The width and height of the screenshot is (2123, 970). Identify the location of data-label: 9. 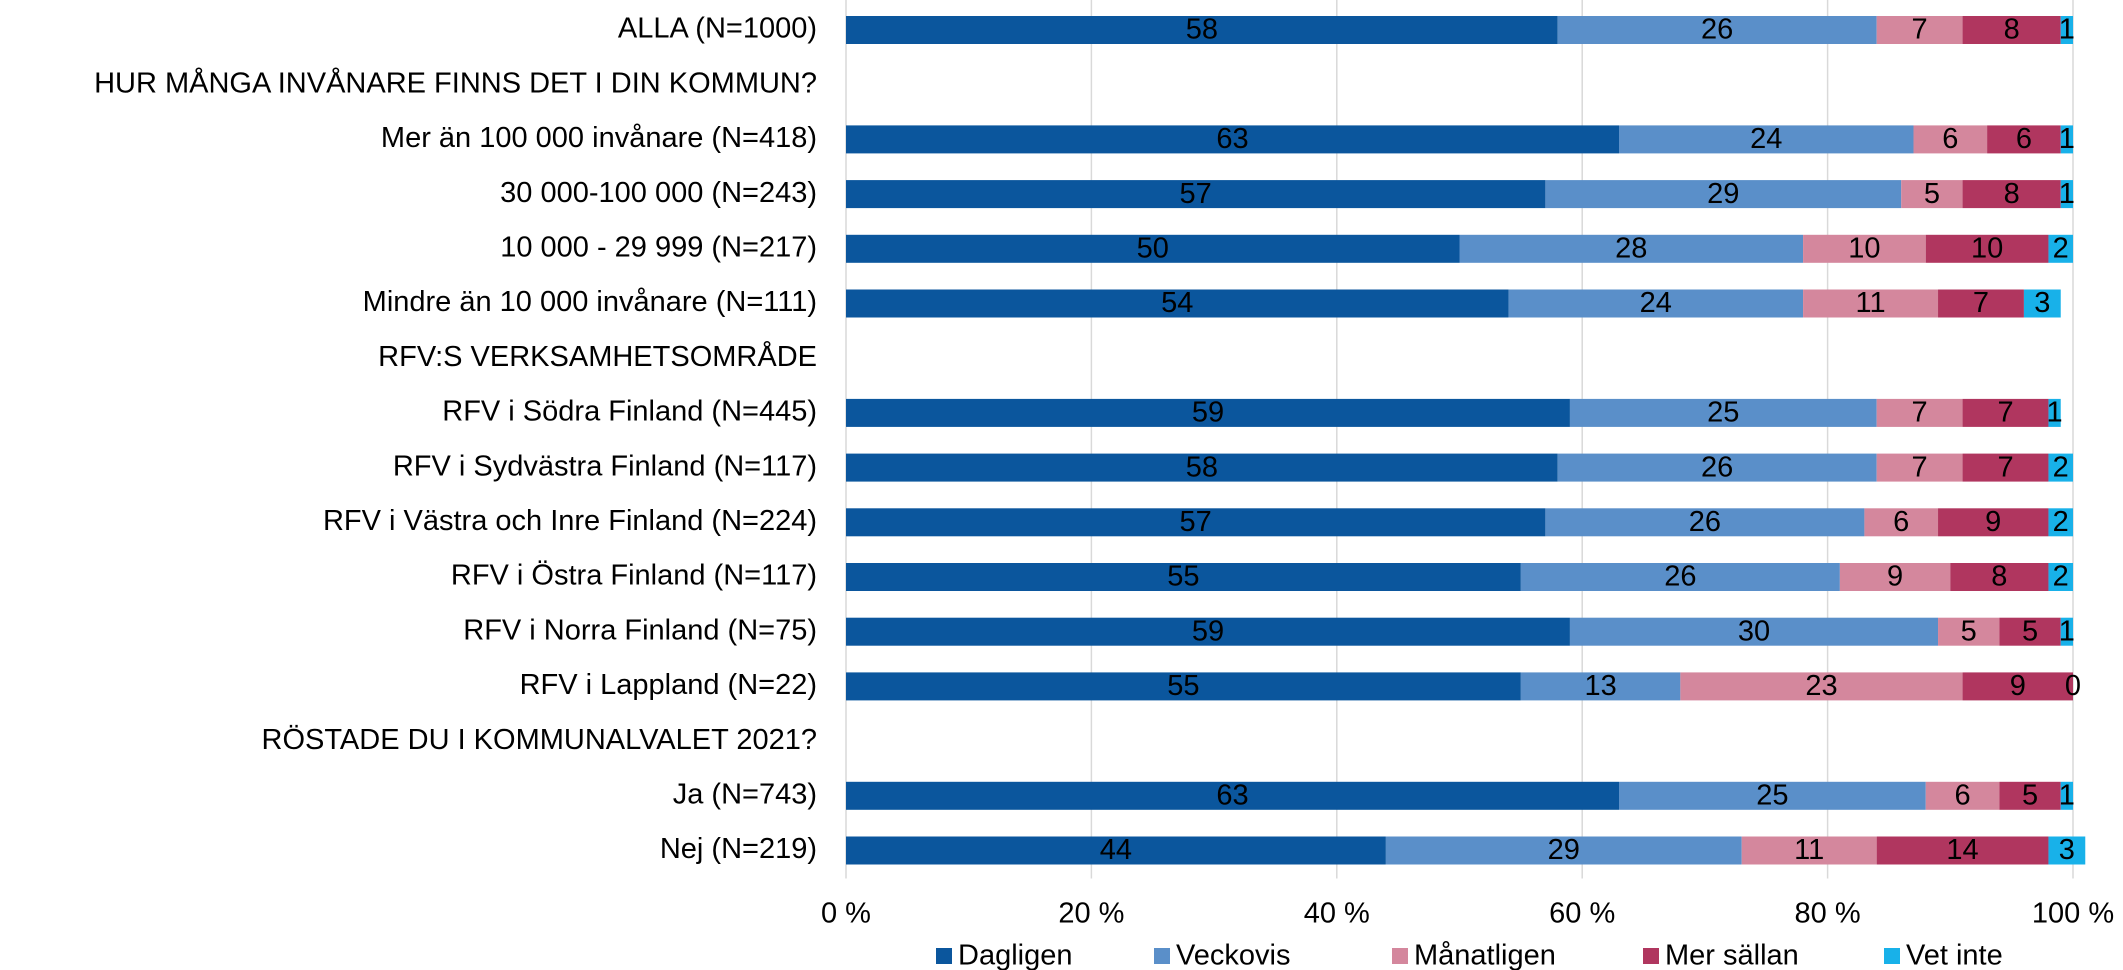
(1895, 577).